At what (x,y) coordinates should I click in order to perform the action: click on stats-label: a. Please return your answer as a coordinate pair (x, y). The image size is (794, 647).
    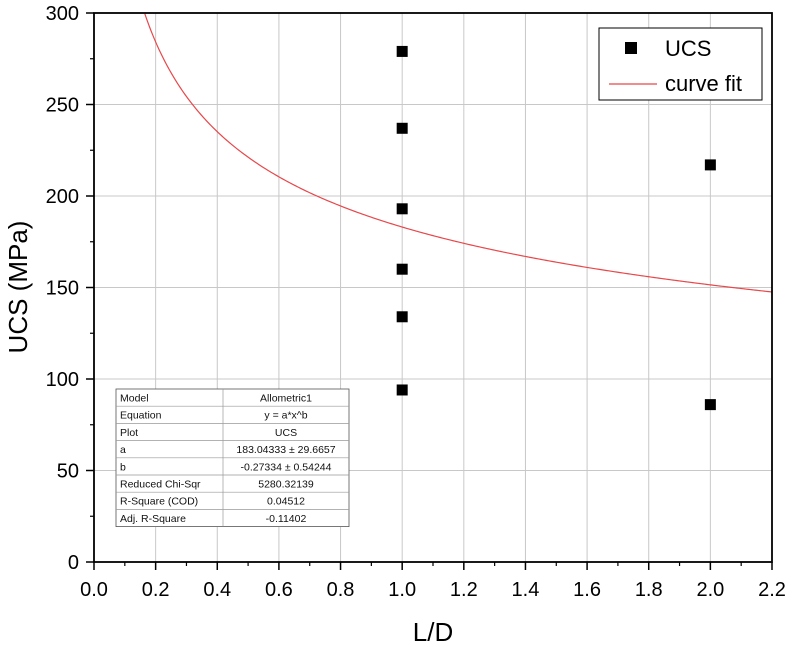
    Looking at the image, I should click on (123, 450).